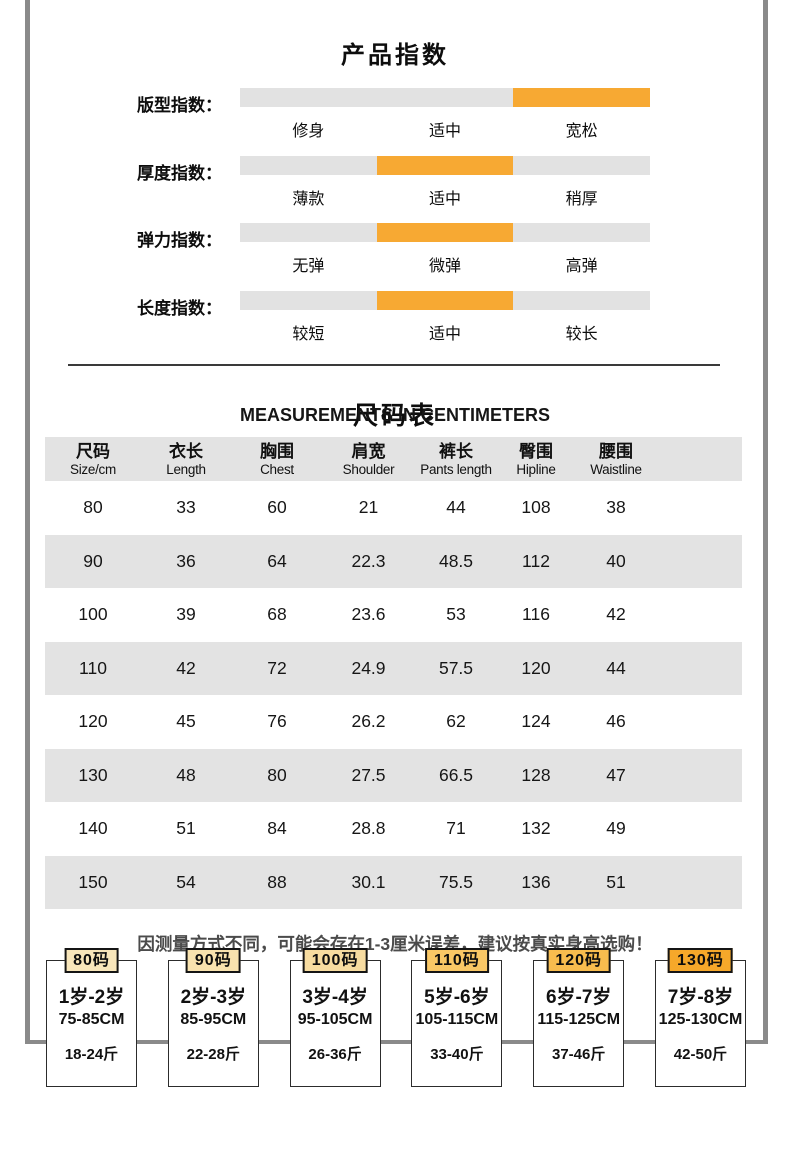 The image size is (790, 1150). What do you see at coordinates (393, 615) in the screenshot?
I see `size-table-row: 100 39 68 23.6 53 116 42` at bounding box center [393, 615].